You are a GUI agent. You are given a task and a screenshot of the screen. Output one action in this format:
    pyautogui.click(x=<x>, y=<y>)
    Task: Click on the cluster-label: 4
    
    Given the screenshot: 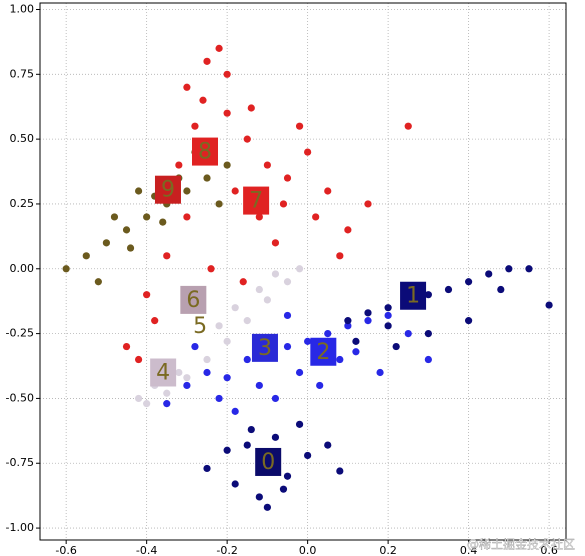 What is the action you would take?
    pyautogui.click(x=163, y=372)
    